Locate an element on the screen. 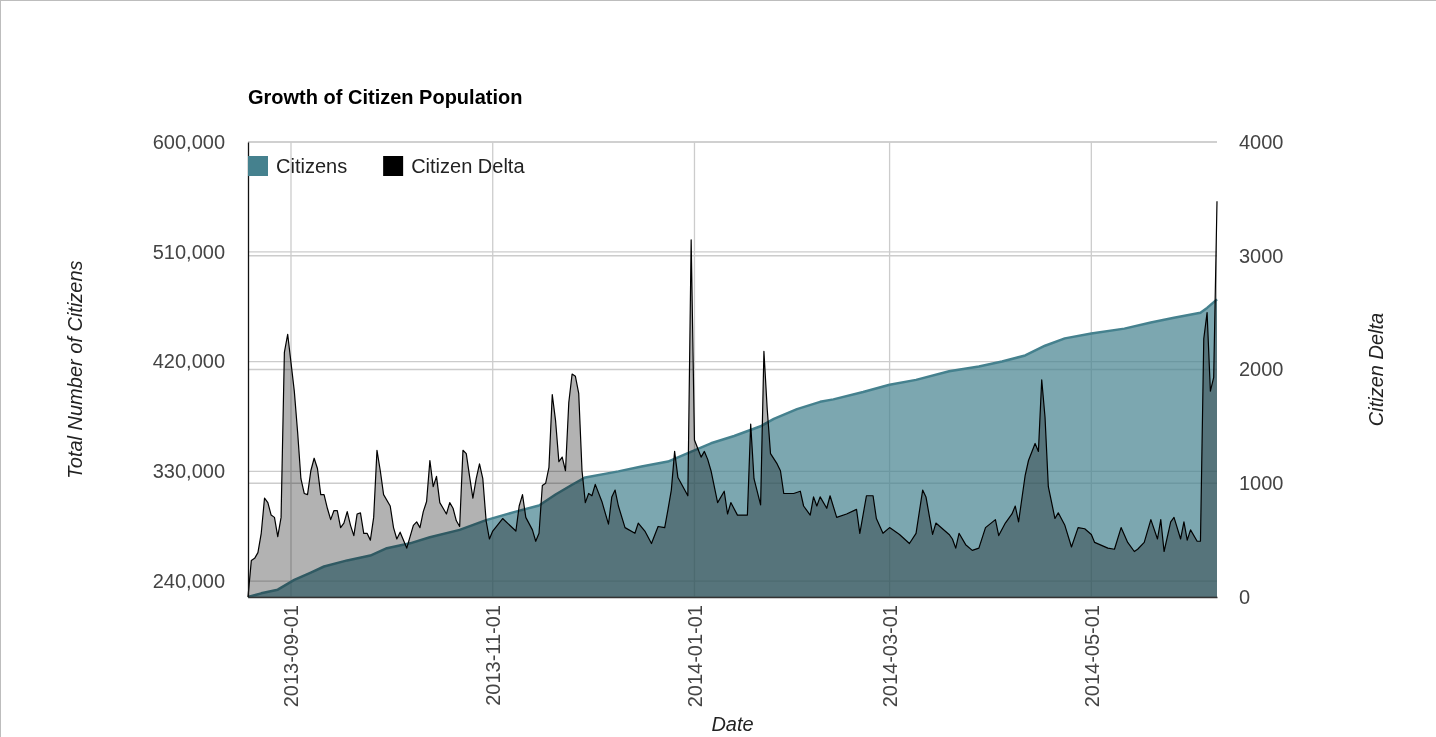 The image size is (1436, 737). y-axis-title: Total Number of Citizens is located at coordinates (75, 369).